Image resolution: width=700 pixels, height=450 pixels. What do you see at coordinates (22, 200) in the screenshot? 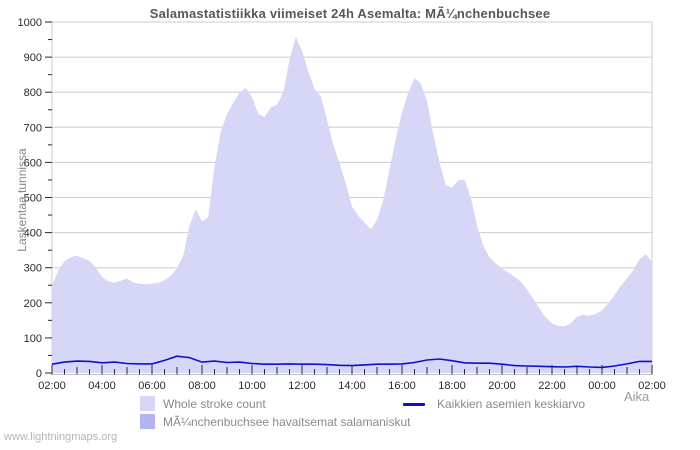
I see `y-axis-label: Laskentaa tunnissa` at bounding box center [22, 200].